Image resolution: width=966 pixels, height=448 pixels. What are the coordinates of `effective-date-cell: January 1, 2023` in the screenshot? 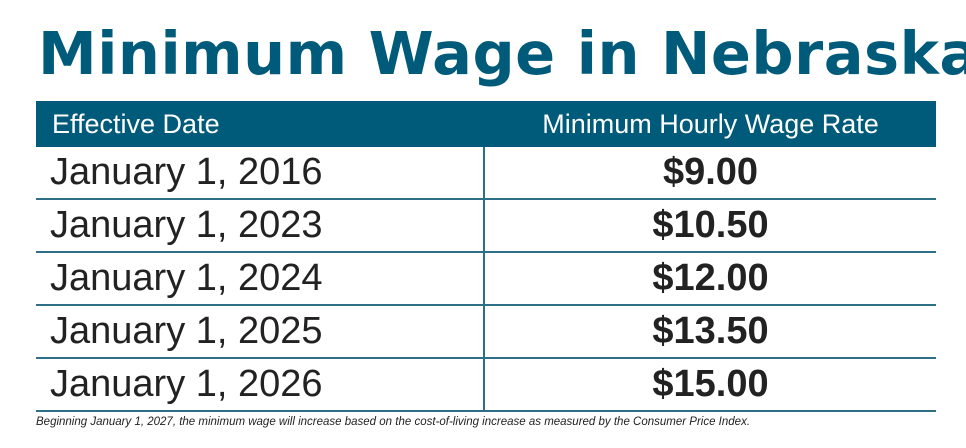 It's located at (260, 225).